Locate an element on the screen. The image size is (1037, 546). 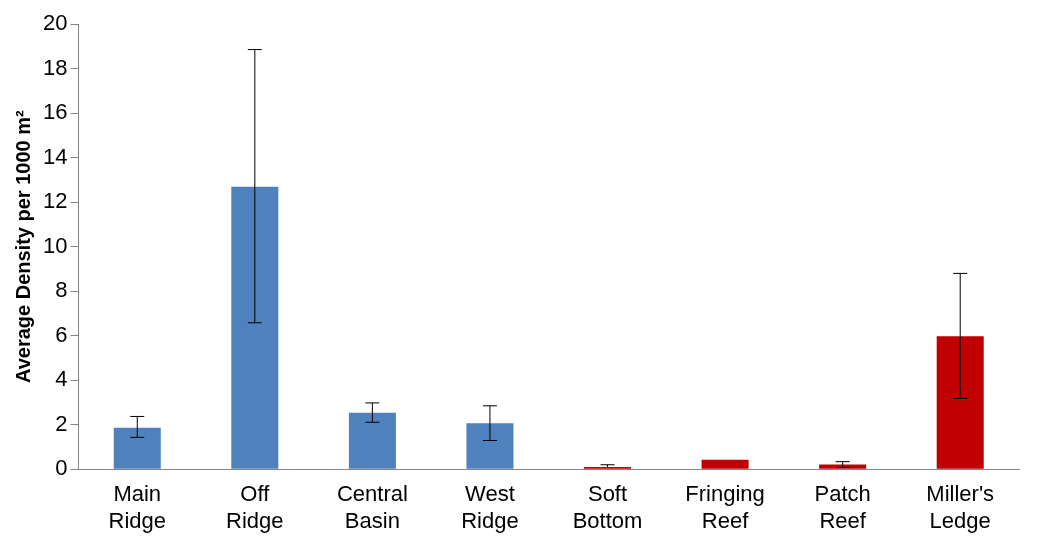
x-tick-label: Main Ridge is located at coordinates (137, 507).